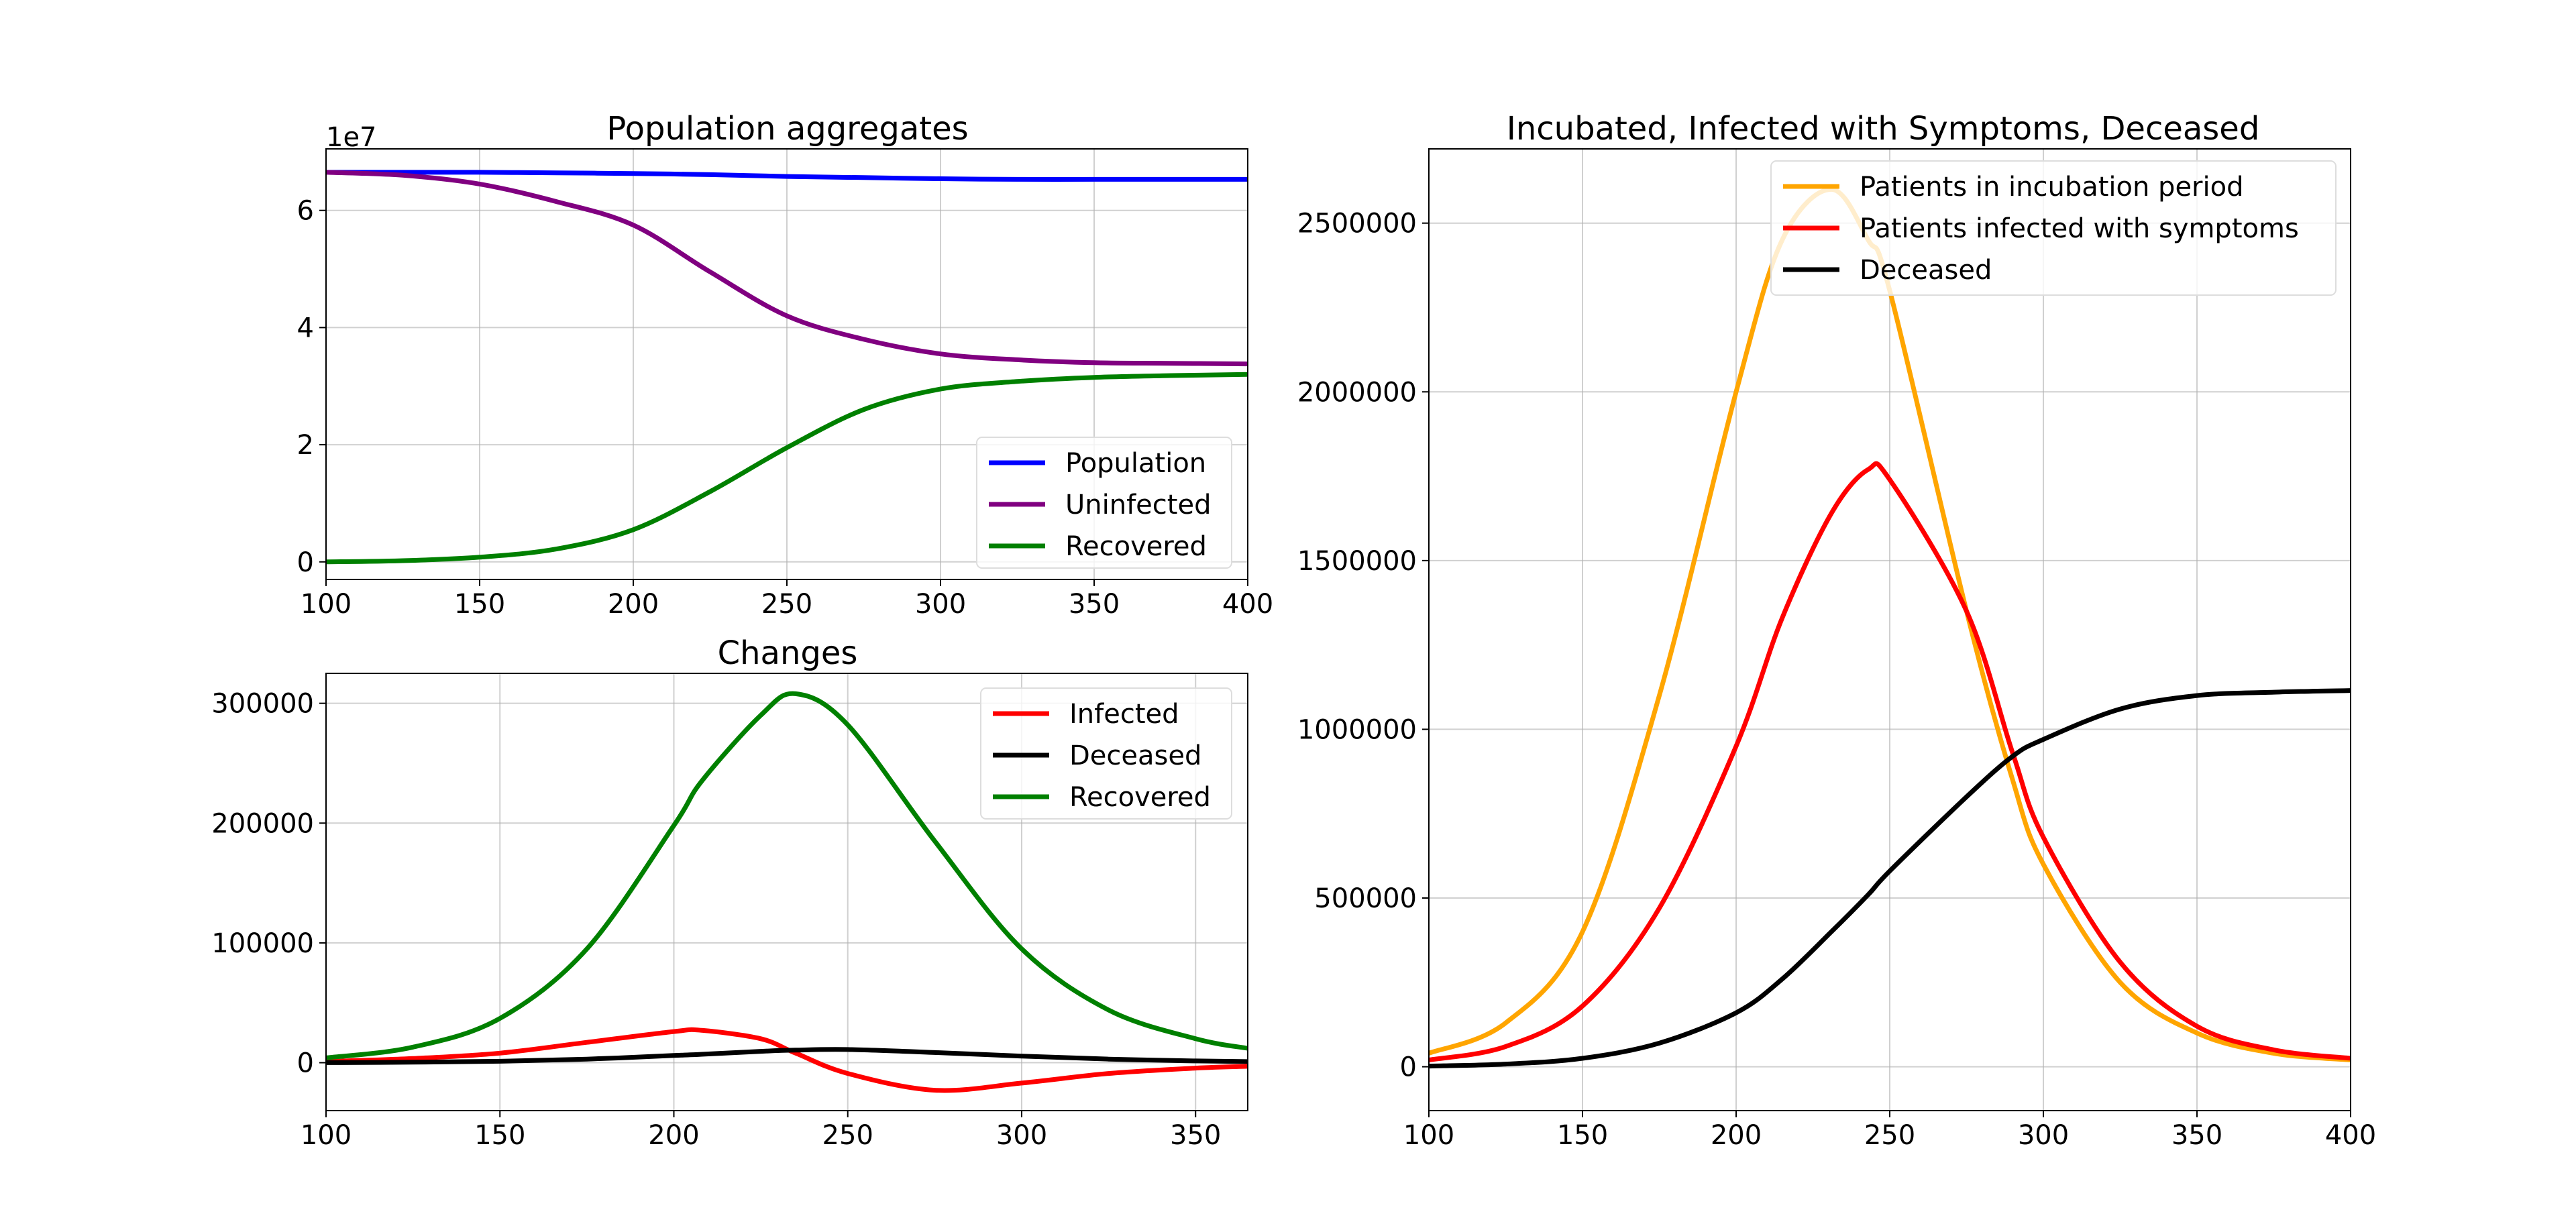 The image size is (2576, 1230). Describe the element at coordinates (1889, 1135) in the screenshot. I see `incubated-xtick-label: 250` at that location.